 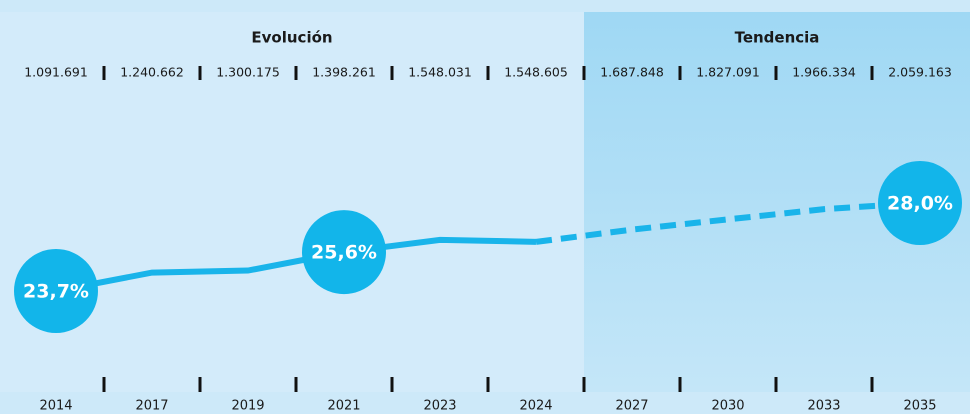 I want to click on value-label: 25,6%, so click(x=344, y=253).